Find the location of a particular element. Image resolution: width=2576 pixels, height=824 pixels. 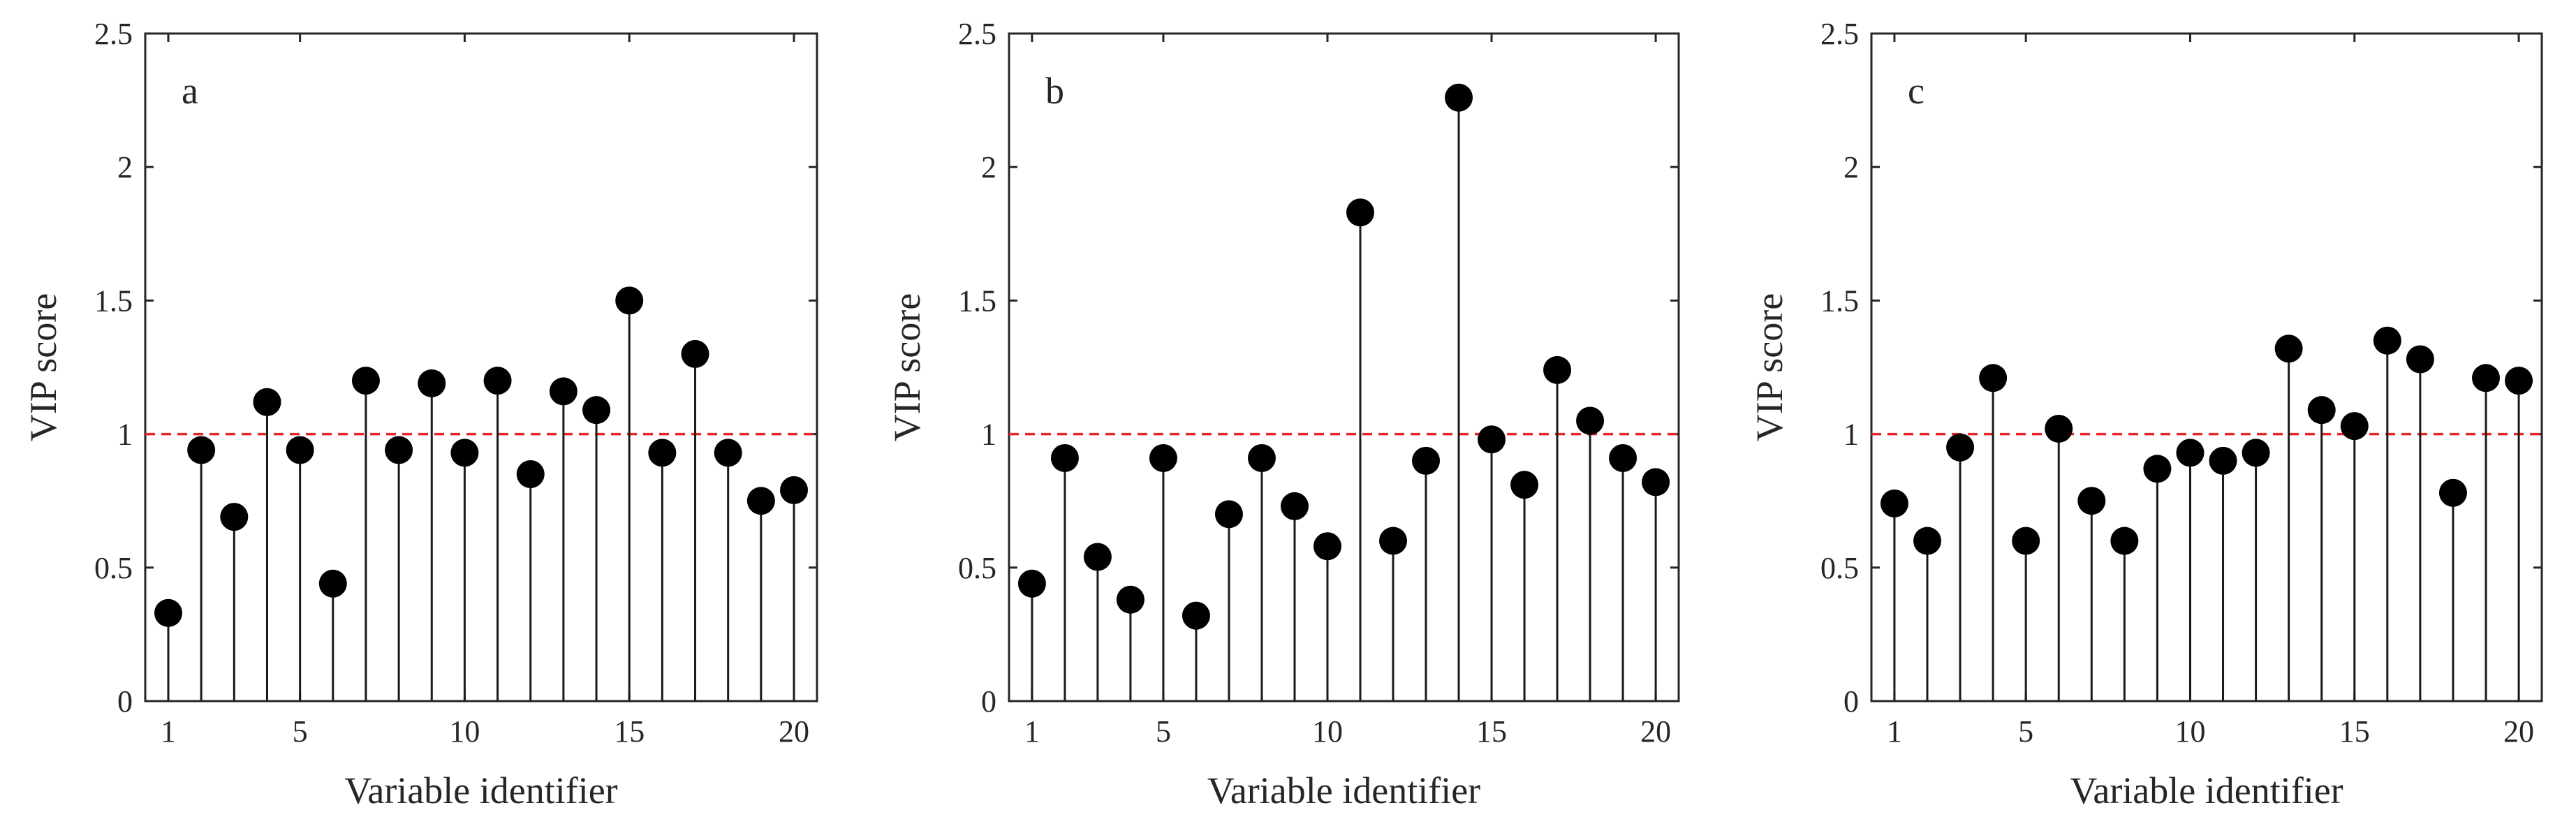

panel-label: b is located at coordinates (1054, 91).